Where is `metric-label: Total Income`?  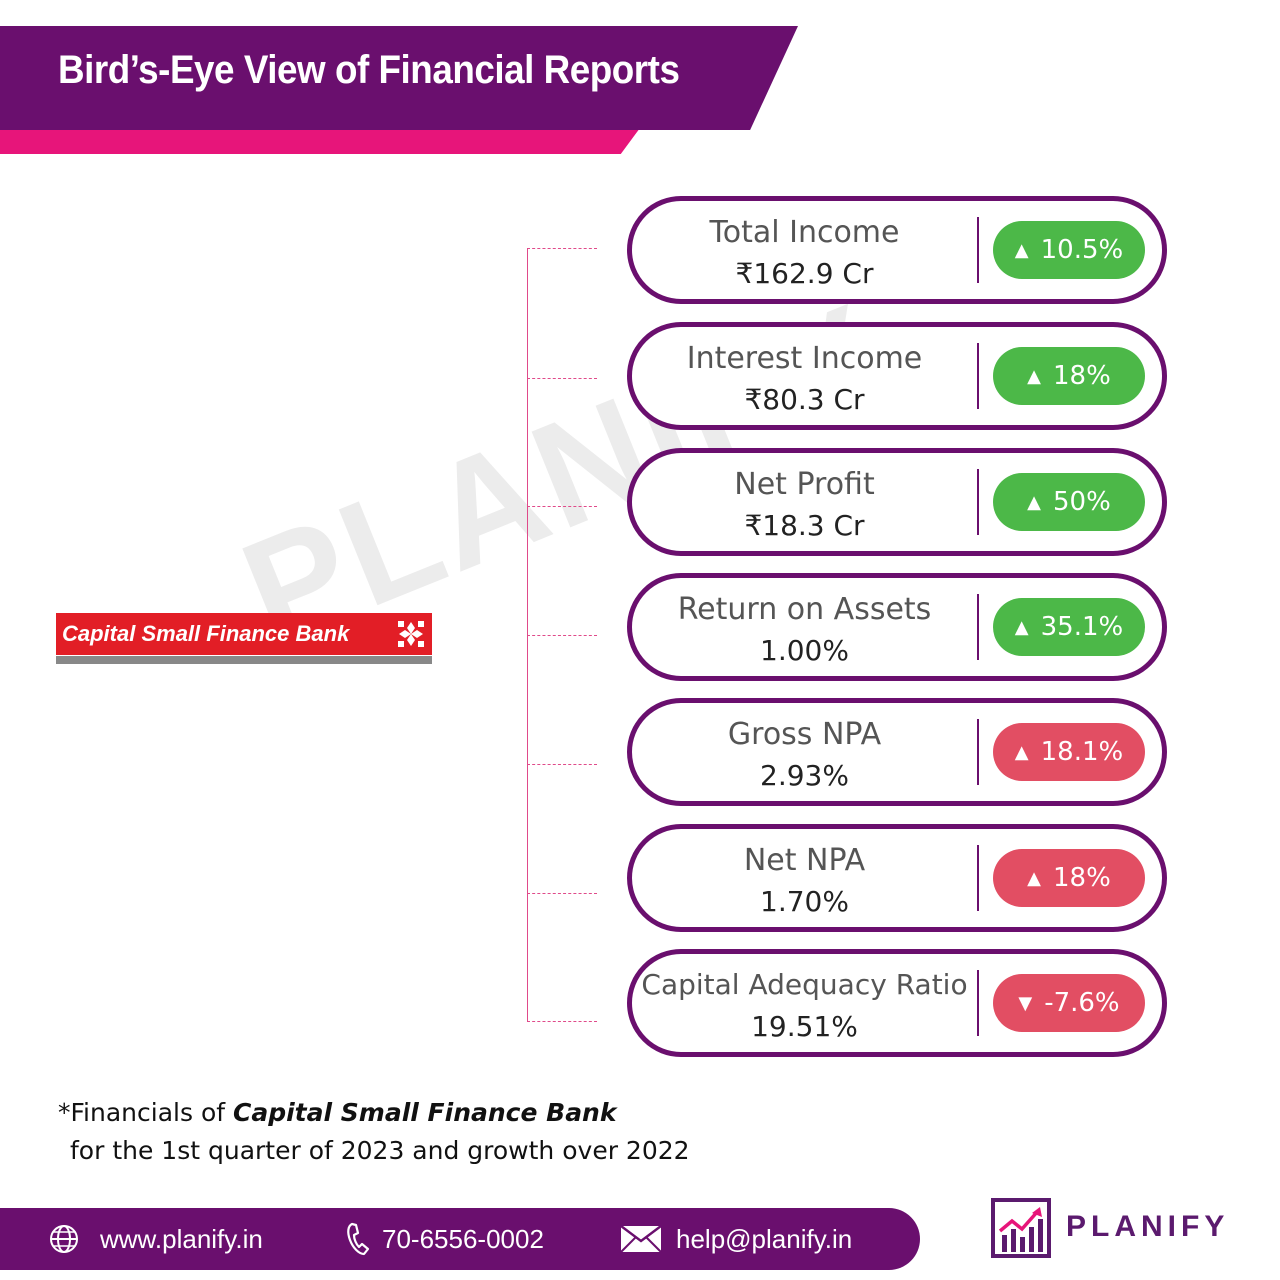
metric-label: Total Income is located at coordinates (804, 232).